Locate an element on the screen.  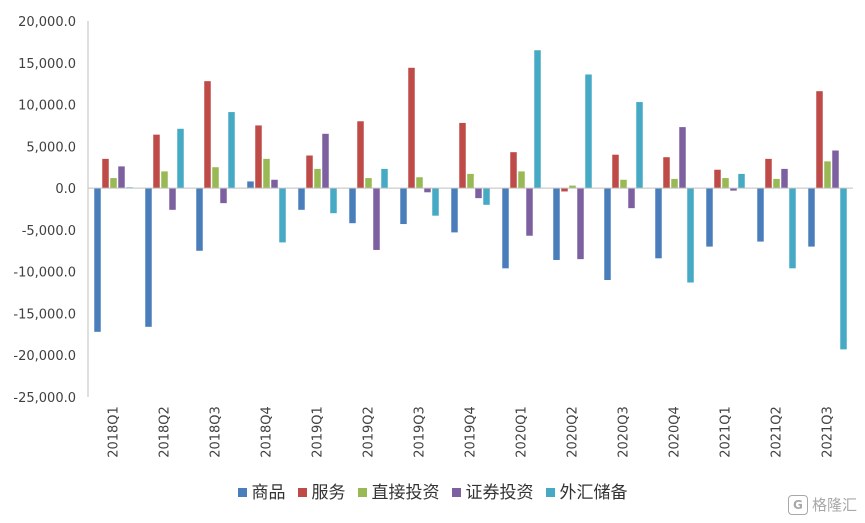
x-tick-label: 2020Q4 is located at coordinates (675, 432).